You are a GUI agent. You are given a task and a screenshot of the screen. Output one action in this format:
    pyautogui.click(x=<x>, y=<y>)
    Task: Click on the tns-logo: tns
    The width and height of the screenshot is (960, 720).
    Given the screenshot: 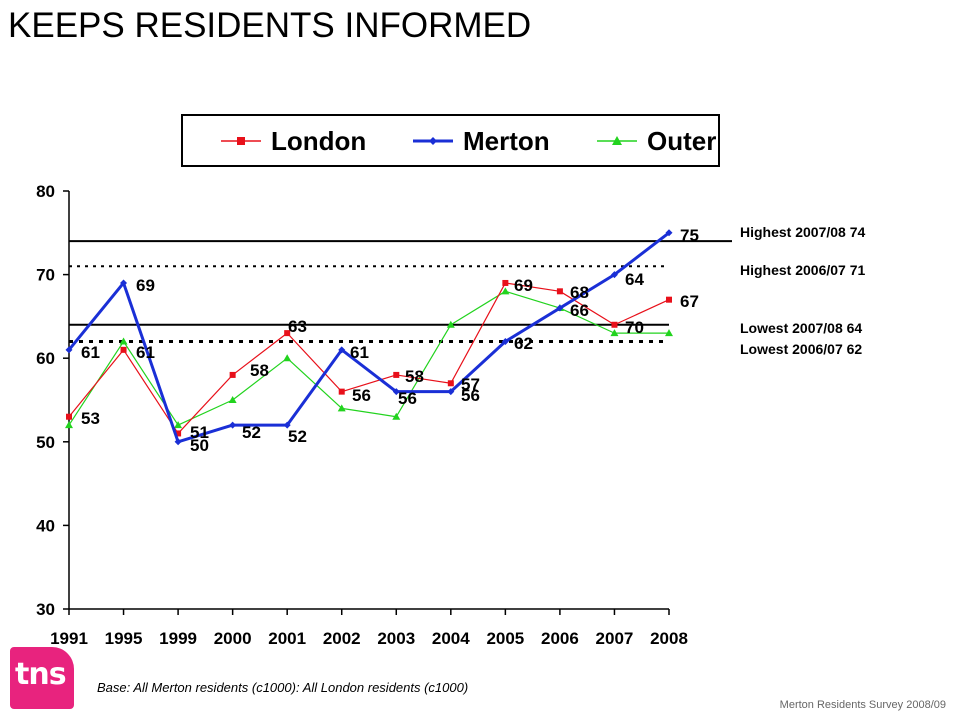 What is the action you would take?
    pyautogui.click(x=42, y=678)
    